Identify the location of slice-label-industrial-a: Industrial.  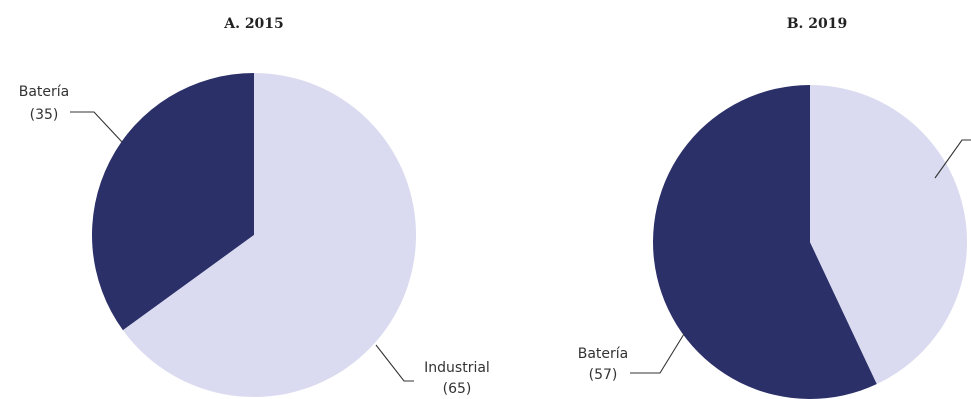
(457, 368).